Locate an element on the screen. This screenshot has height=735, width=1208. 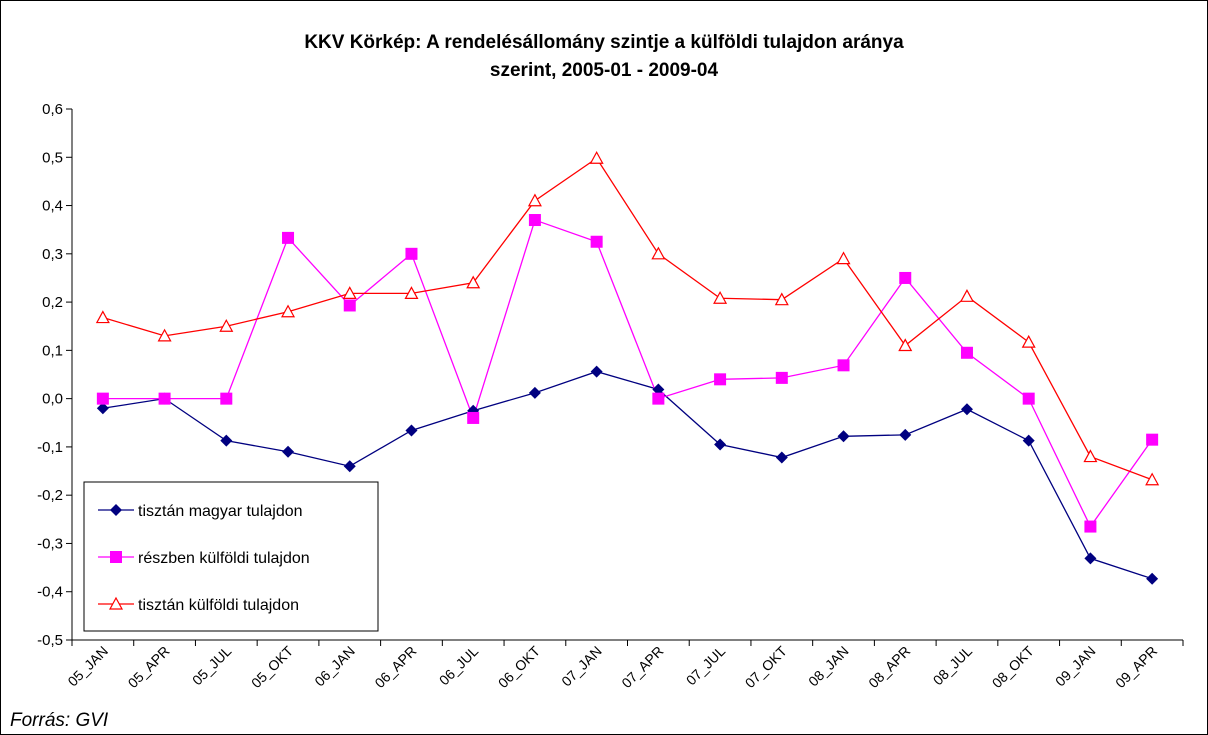
y-tick-label: 0,5 is located at coordinates (52, 157).